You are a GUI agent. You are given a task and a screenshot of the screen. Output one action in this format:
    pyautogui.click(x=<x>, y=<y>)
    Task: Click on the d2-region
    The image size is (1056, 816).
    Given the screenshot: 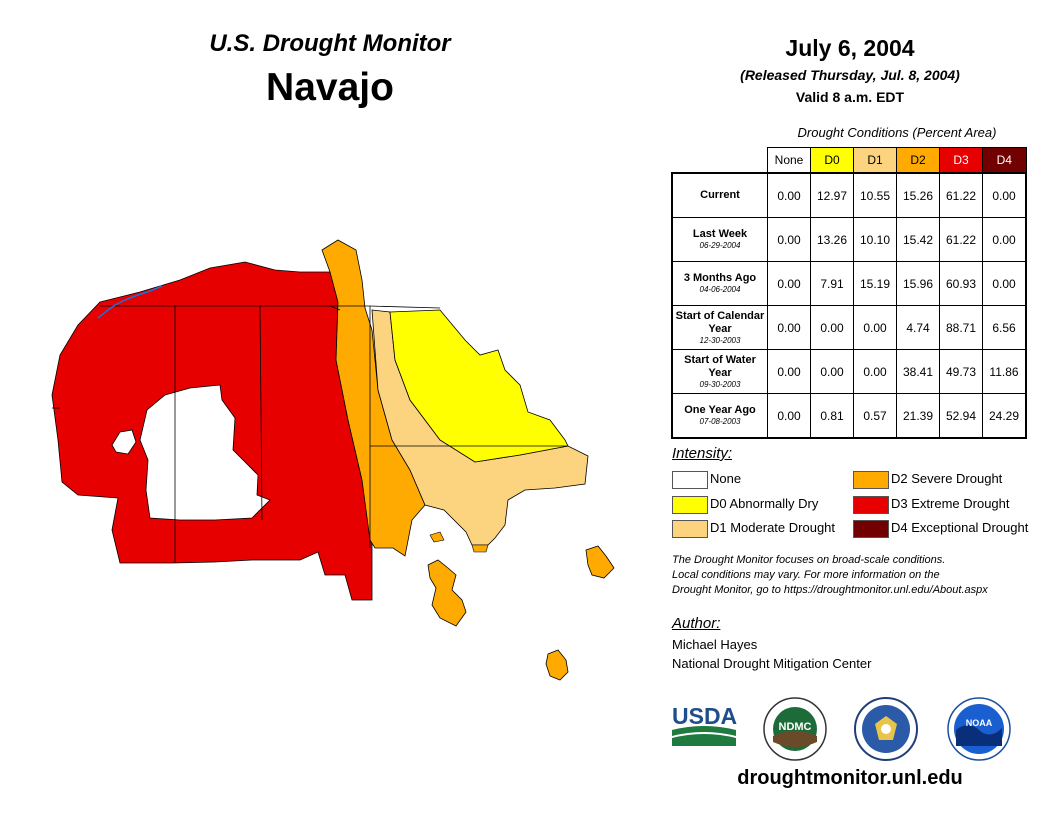 What is the action you would take?
    pyautogui.click(x=373, y=398)
    